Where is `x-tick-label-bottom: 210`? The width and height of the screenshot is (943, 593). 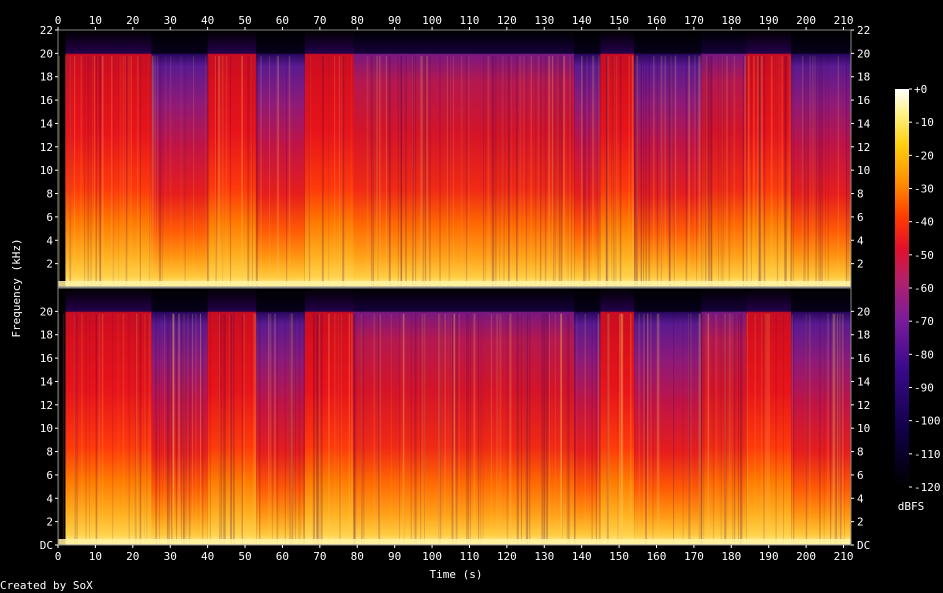 x-tick-label-bottom: 210 is located at coordinates (844, 556).